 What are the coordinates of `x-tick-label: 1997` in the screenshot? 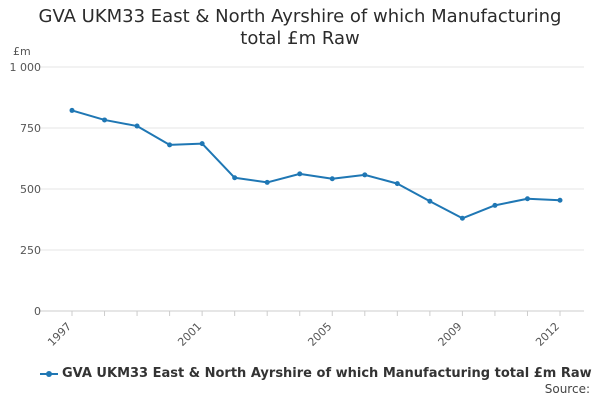 It's located at (59, 334).